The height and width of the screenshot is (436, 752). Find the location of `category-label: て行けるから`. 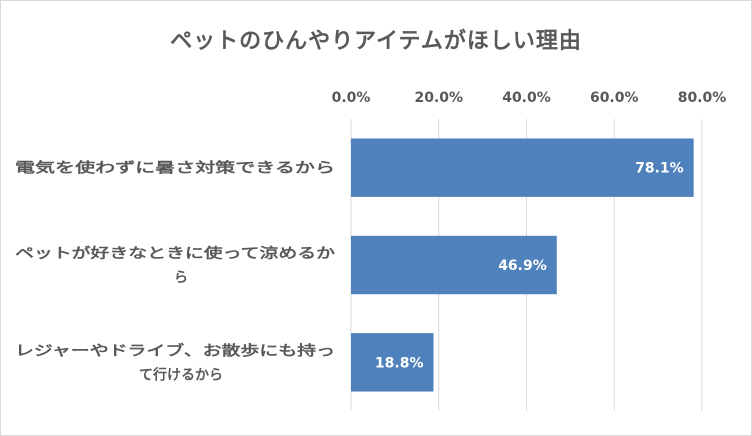

category-label: て行けるから is located at coordinates (181, 374).